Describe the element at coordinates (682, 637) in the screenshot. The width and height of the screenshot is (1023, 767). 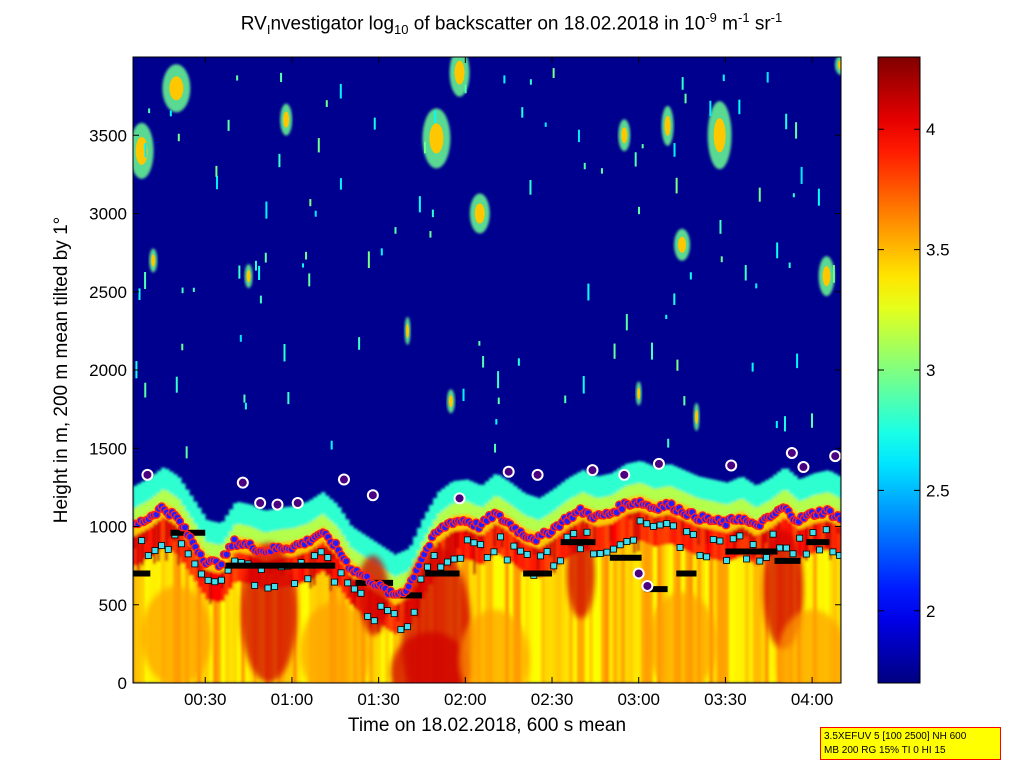
I see `low-backscatter-blob` at that location.